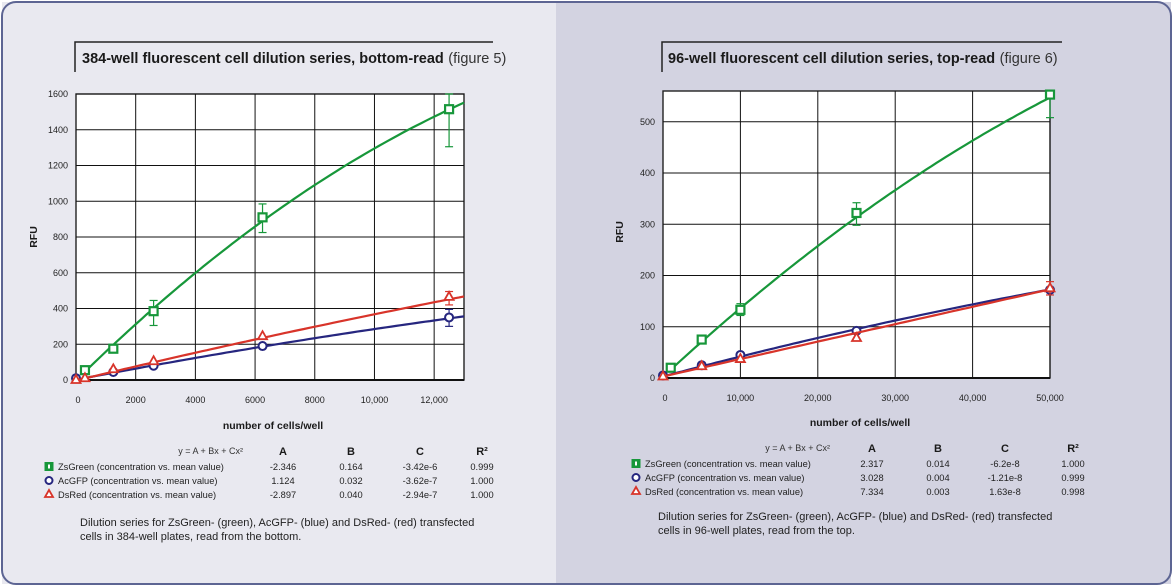 Image resolution: width=1173 pixels, height=586 pixels. Describe the element at coordinates (636, 490) in the screenshot. I see `chart-2-dsred-legend-marker` at that location.